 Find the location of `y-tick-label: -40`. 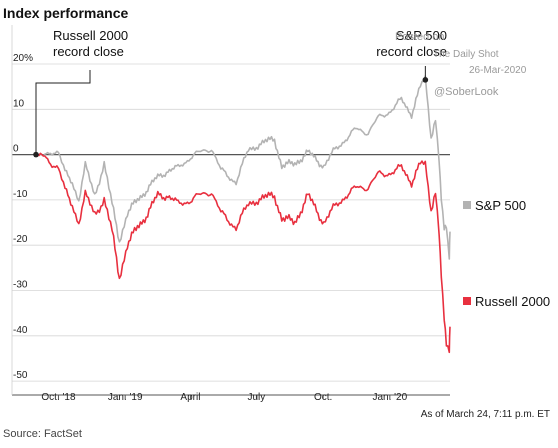

y-tick-label: -40 is located at coordinates (20, 330).